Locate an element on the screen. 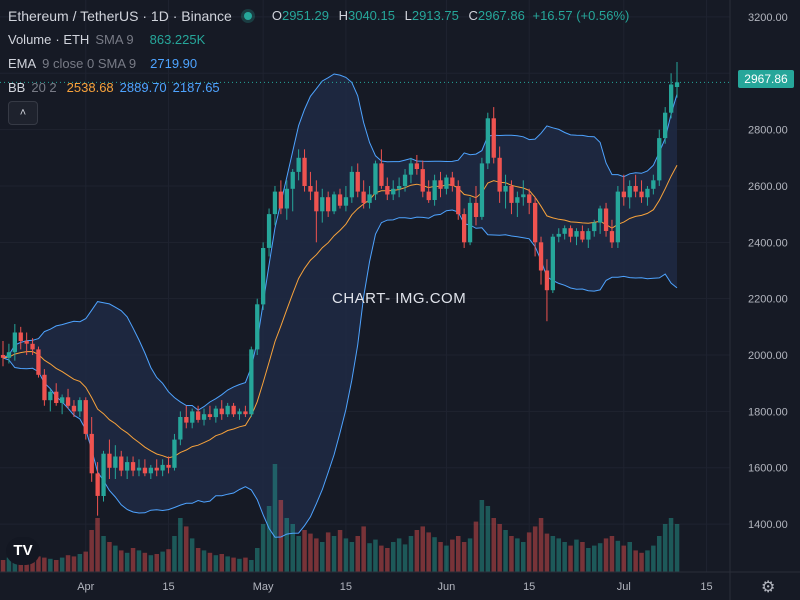 This screenshot has height=600, width=800. collapse-legend-button: ˄ is located at coordinates (23, 113).